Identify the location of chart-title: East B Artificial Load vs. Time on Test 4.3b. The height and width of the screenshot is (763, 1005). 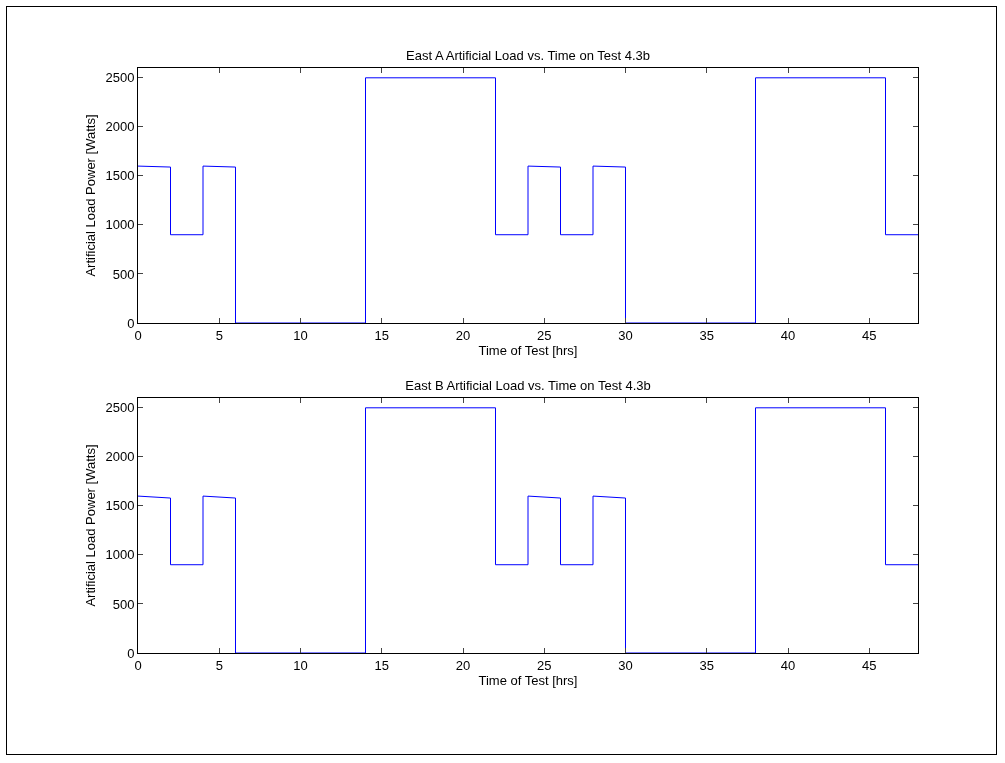
(528, 385).